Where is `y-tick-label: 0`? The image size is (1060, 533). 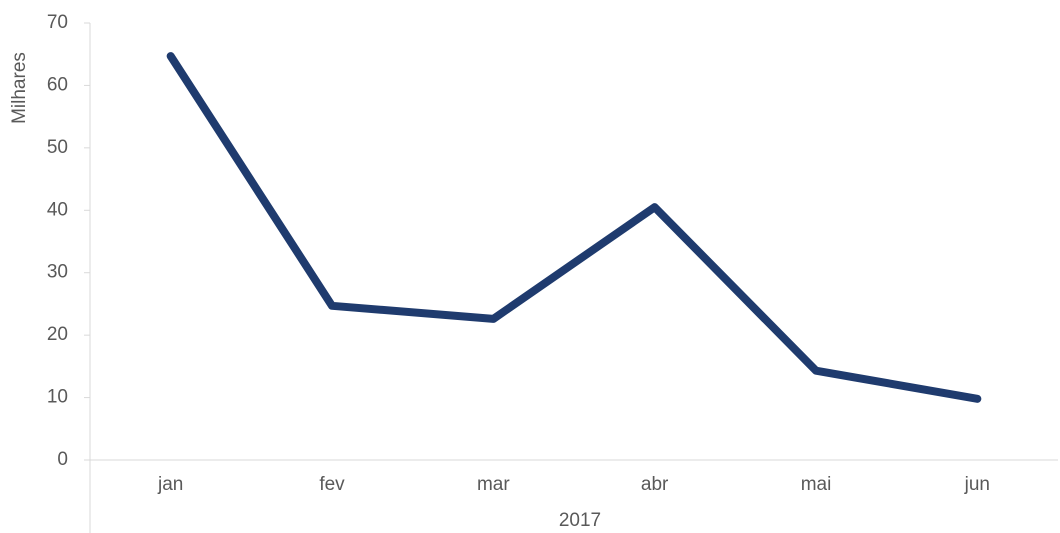 y-tick-label: 0 is located at coordinates (62, 459).